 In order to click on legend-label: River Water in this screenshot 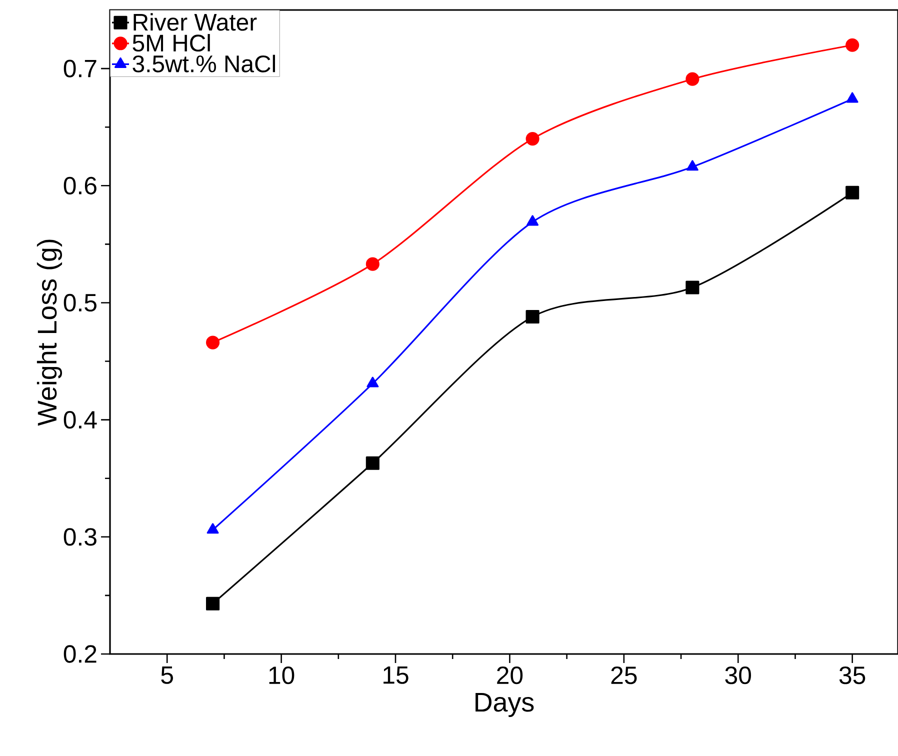, I will do `click(195, 22)`.